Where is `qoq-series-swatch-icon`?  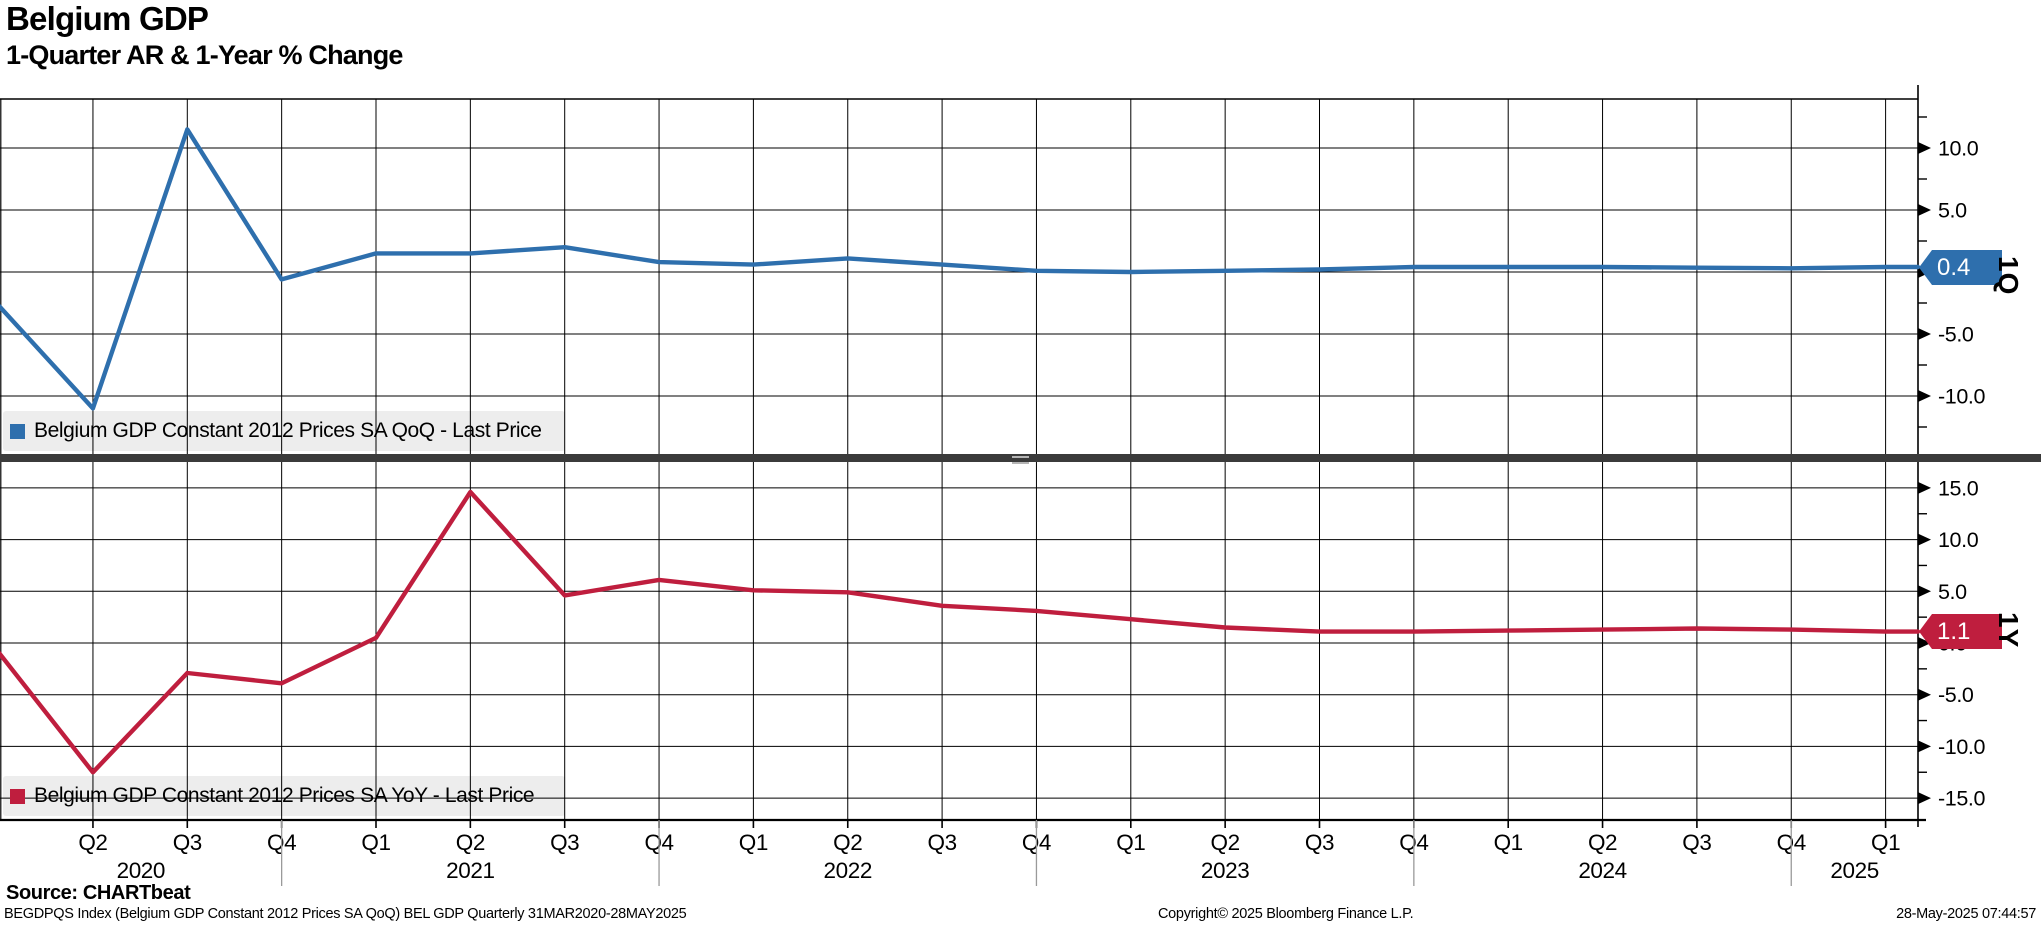 qoq-series-swatch-icon is located at coordinates (17, 431).